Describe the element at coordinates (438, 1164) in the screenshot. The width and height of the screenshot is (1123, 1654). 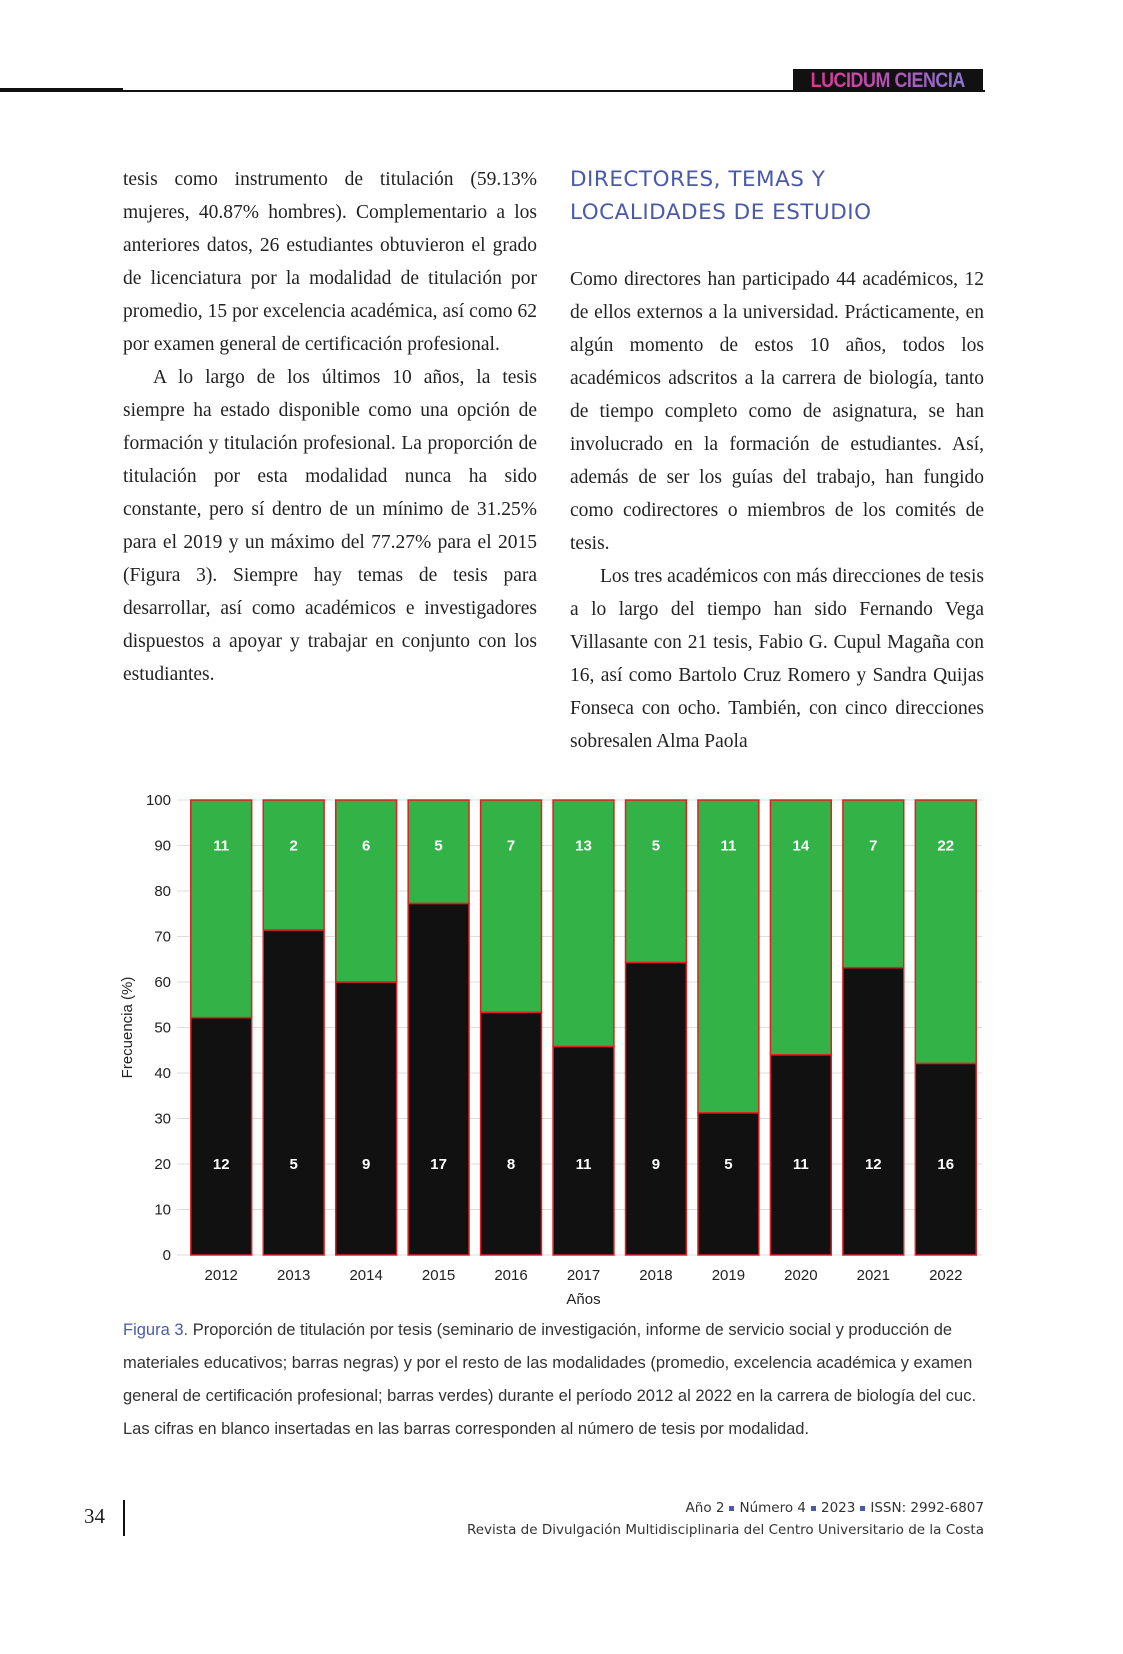
I see `data-label: 17` at that location.